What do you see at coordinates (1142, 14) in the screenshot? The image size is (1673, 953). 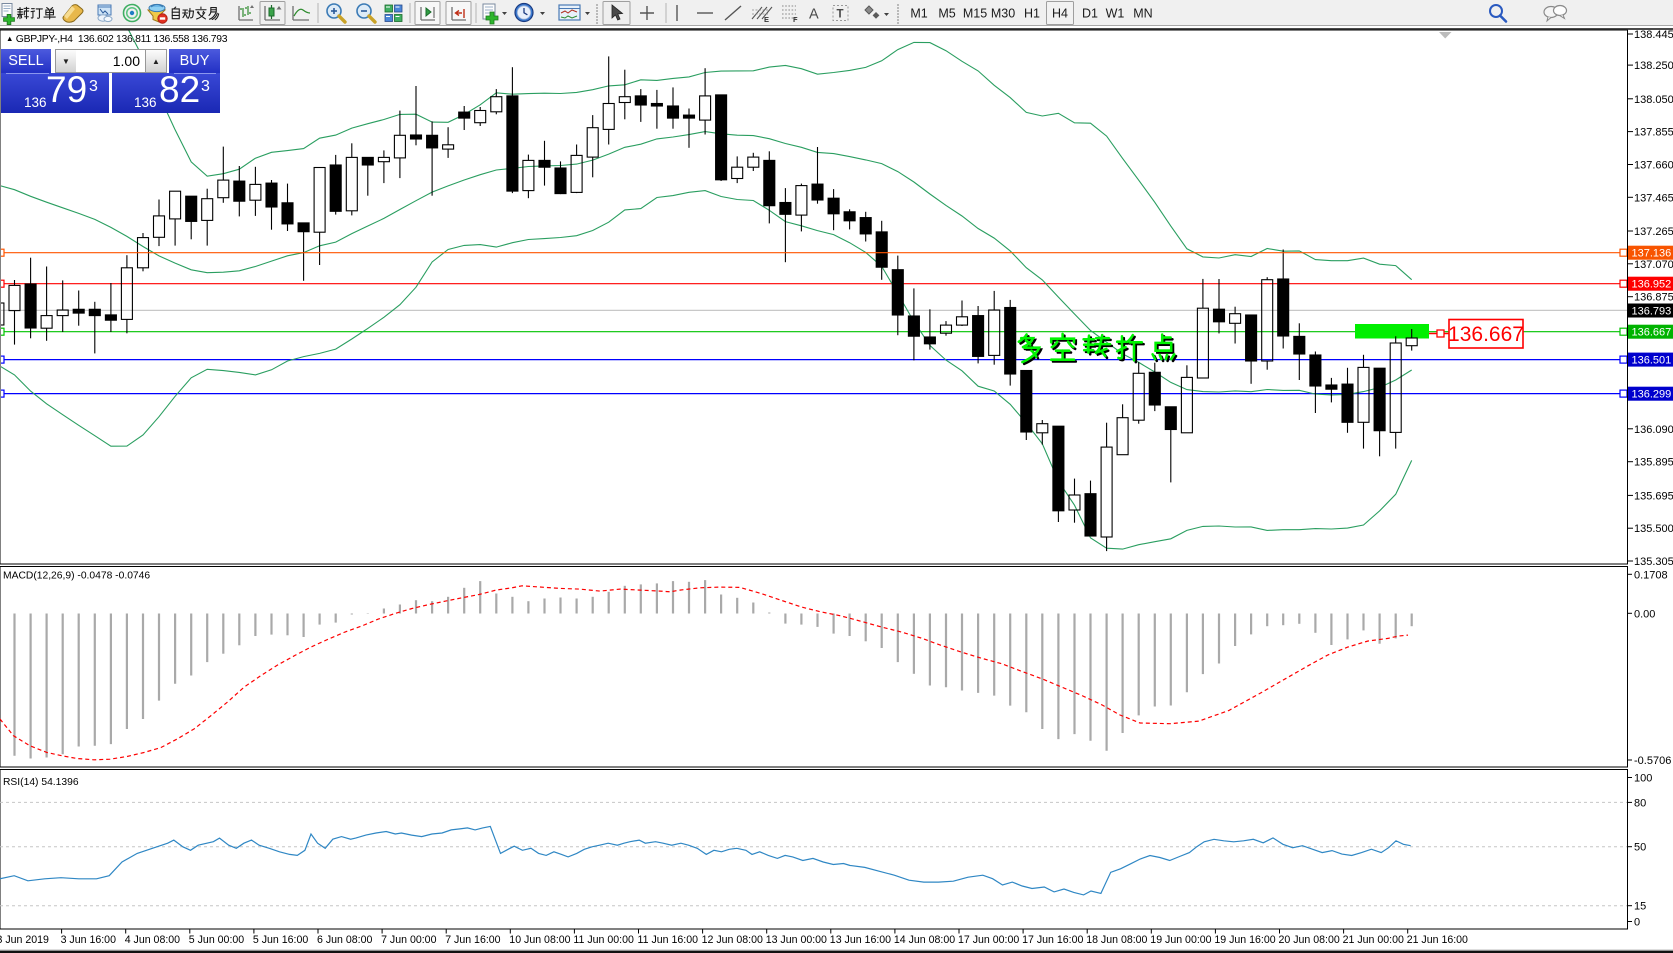 I see `svg-text: MN` at bounding box center [1142, 14].